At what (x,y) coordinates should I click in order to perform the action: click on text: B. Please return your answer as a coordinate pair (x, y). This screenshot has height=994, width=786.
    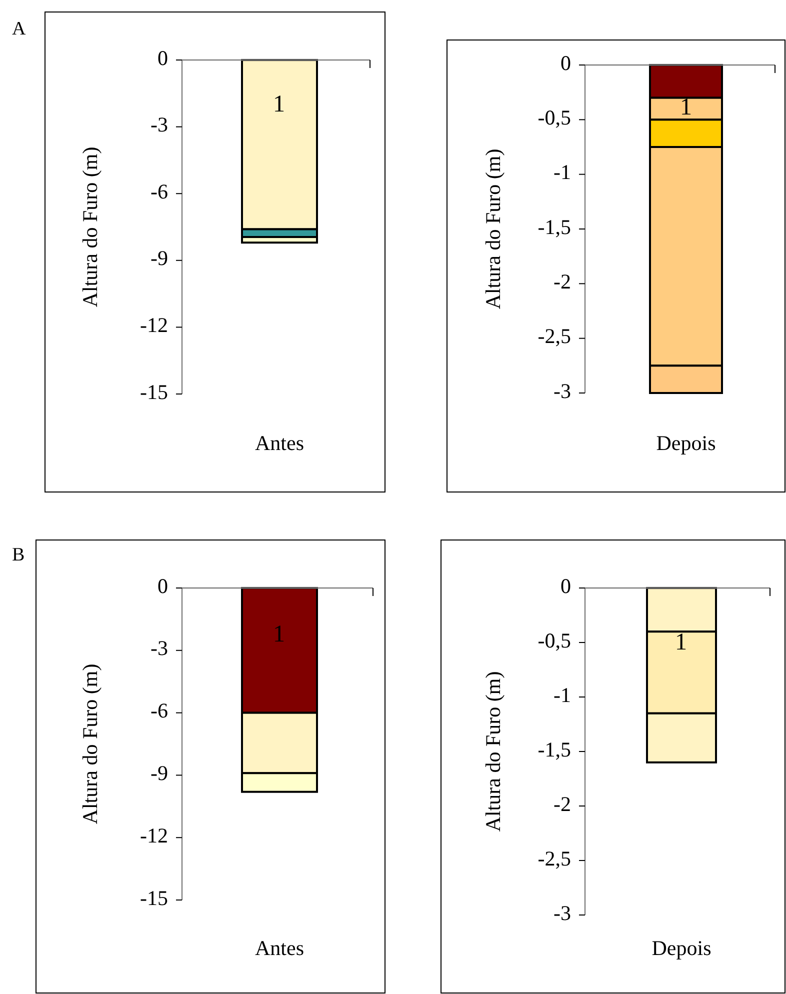
    Looking at the image, I should click on (18, 555).